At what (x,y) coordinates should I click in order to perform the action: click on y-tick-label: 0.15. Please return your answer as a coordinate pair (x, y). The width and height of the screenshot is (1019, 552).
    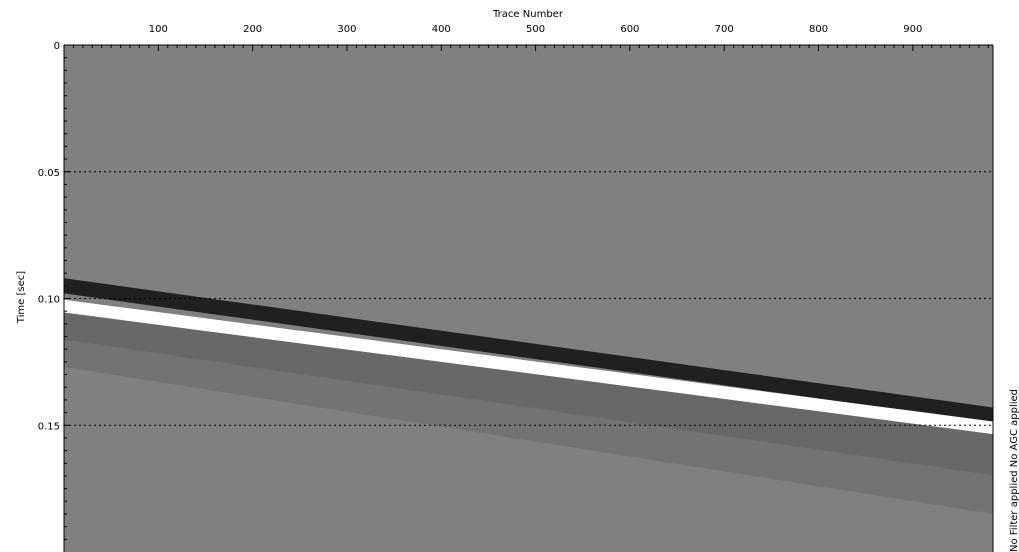
    Looking at the image, I should click on (49, 426).